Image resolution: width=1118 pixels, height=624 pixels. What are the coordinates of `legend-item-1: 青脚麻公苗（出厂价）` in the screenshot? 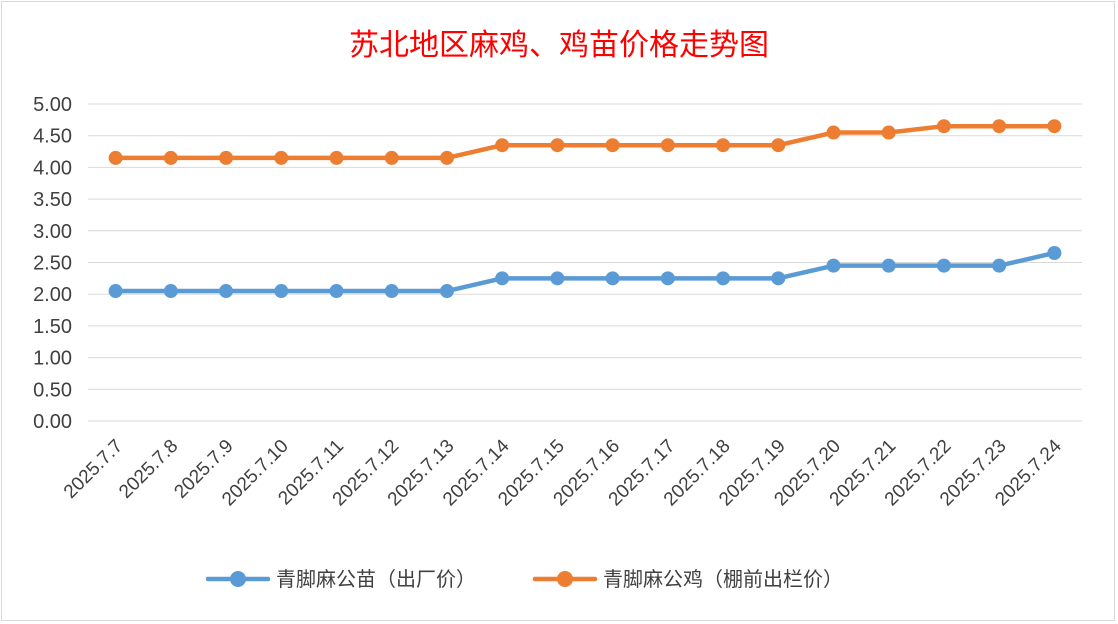 It's located at (340, 579).